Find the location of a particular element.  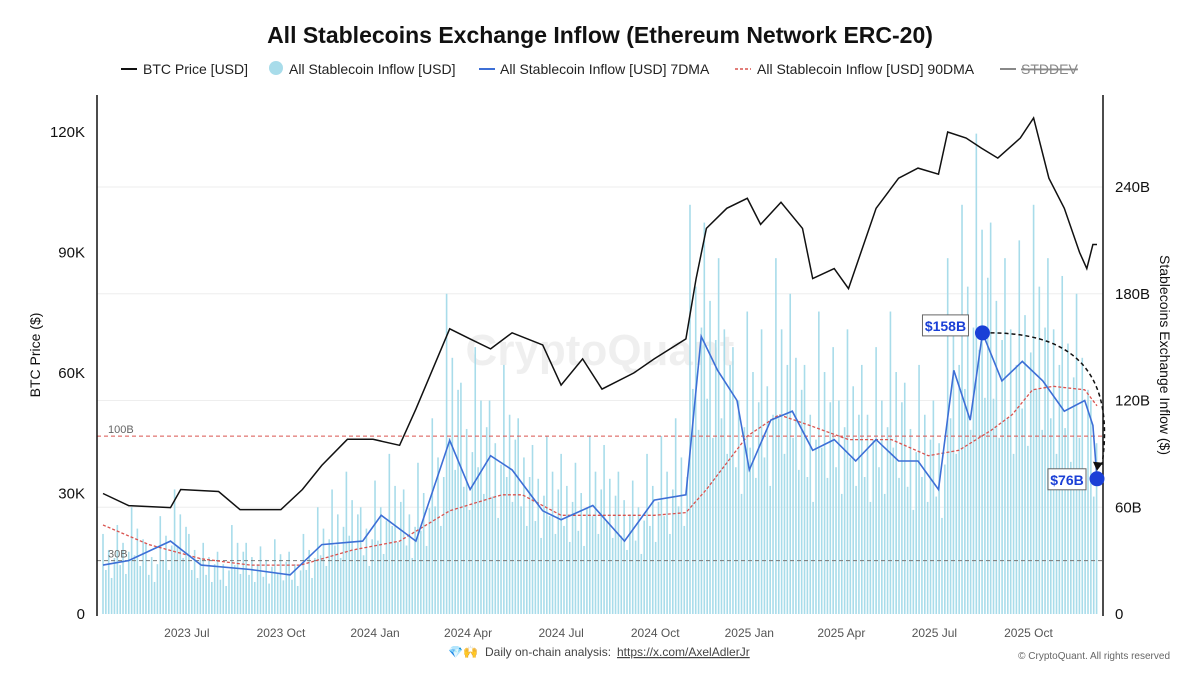

copyright: © CryptoQuant. All rights reserved is located at coordinates (1094, 656).